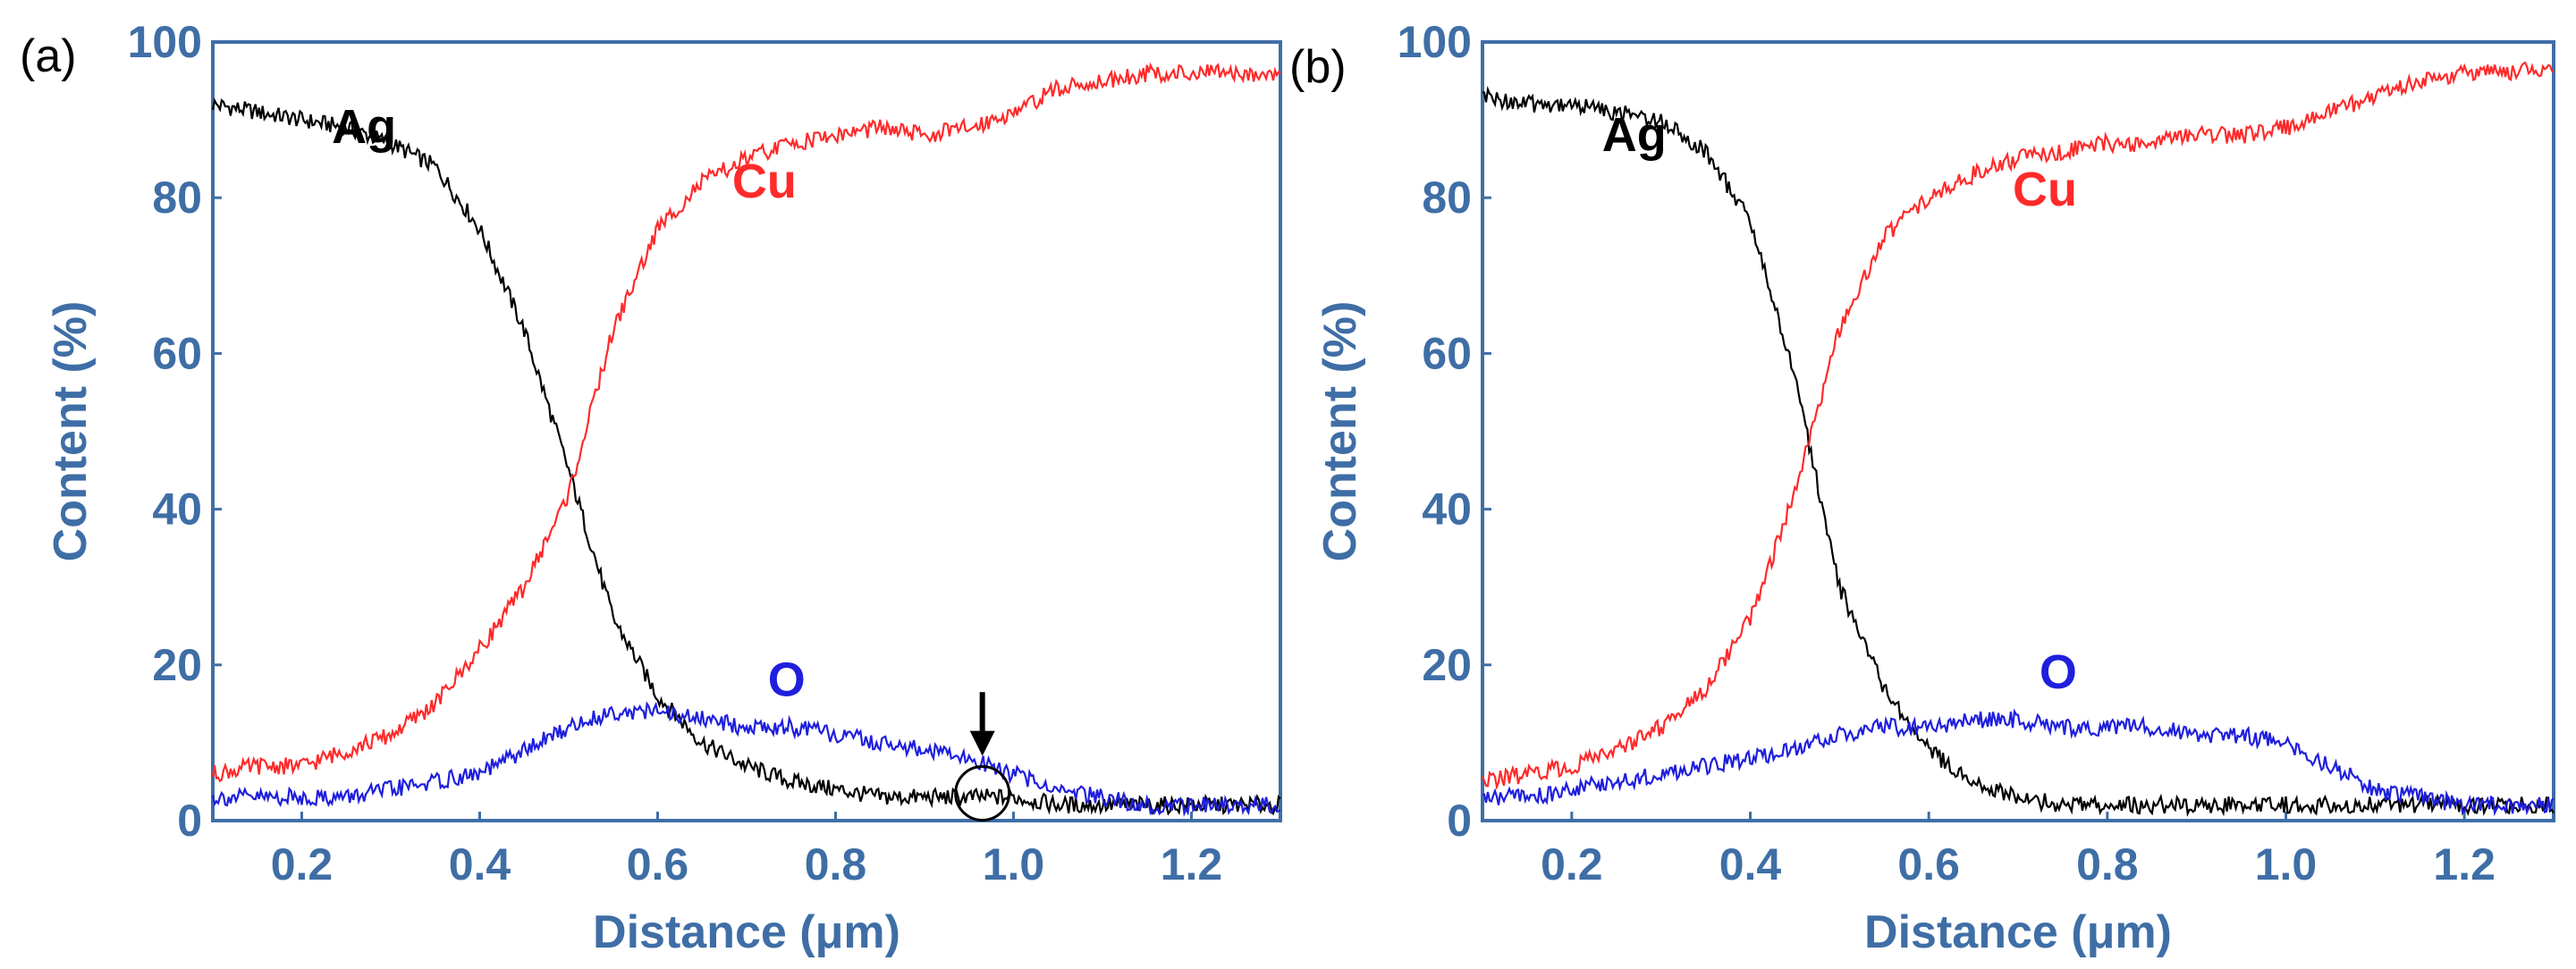 The image size is (2576, 969). I want to click on highlight-circle, so click(982, 793).